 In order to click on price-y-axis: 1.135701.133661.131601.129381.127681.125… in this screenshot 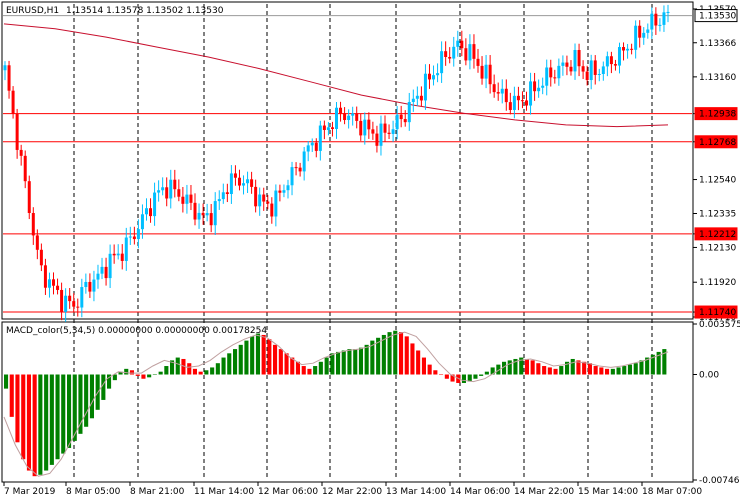, I will do `click(715, 164)`.